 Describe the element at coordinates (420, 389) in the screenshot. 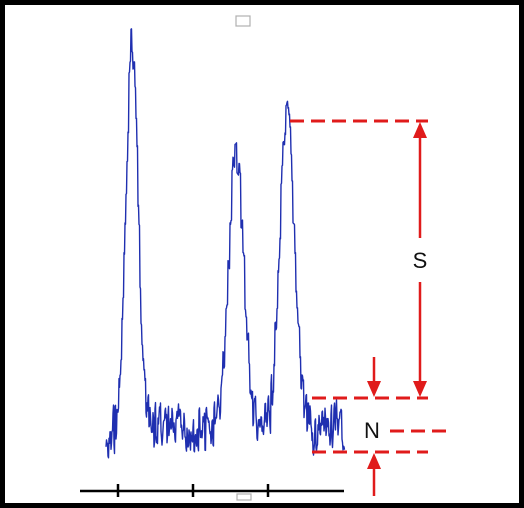

I see `signal-arrow-down-head` at that location.